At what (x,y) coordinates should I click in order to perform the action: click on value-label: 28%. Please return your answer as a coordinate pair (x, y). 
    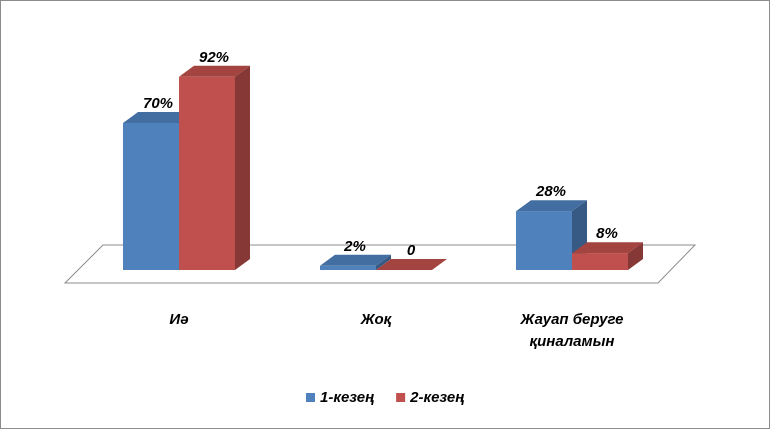
    Looking at the image, I should click on (550, 191).